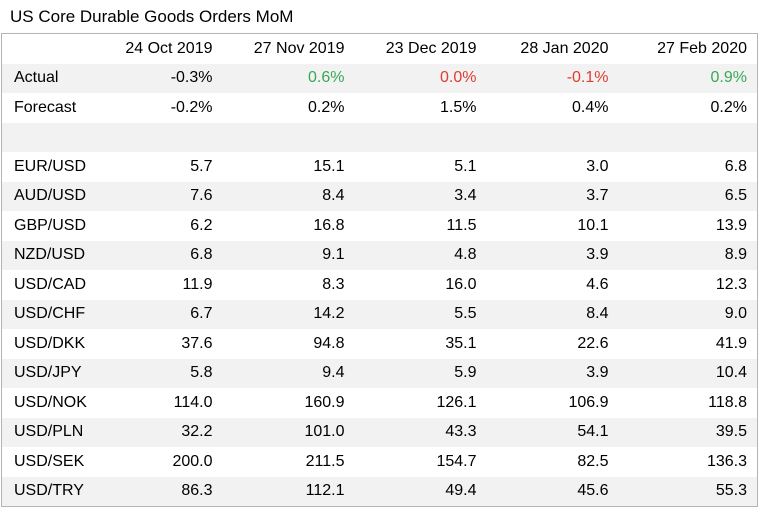  Describe the element at coordinates (593, 225) in the screenshot. I see `pair-value: 10.1` at that location.